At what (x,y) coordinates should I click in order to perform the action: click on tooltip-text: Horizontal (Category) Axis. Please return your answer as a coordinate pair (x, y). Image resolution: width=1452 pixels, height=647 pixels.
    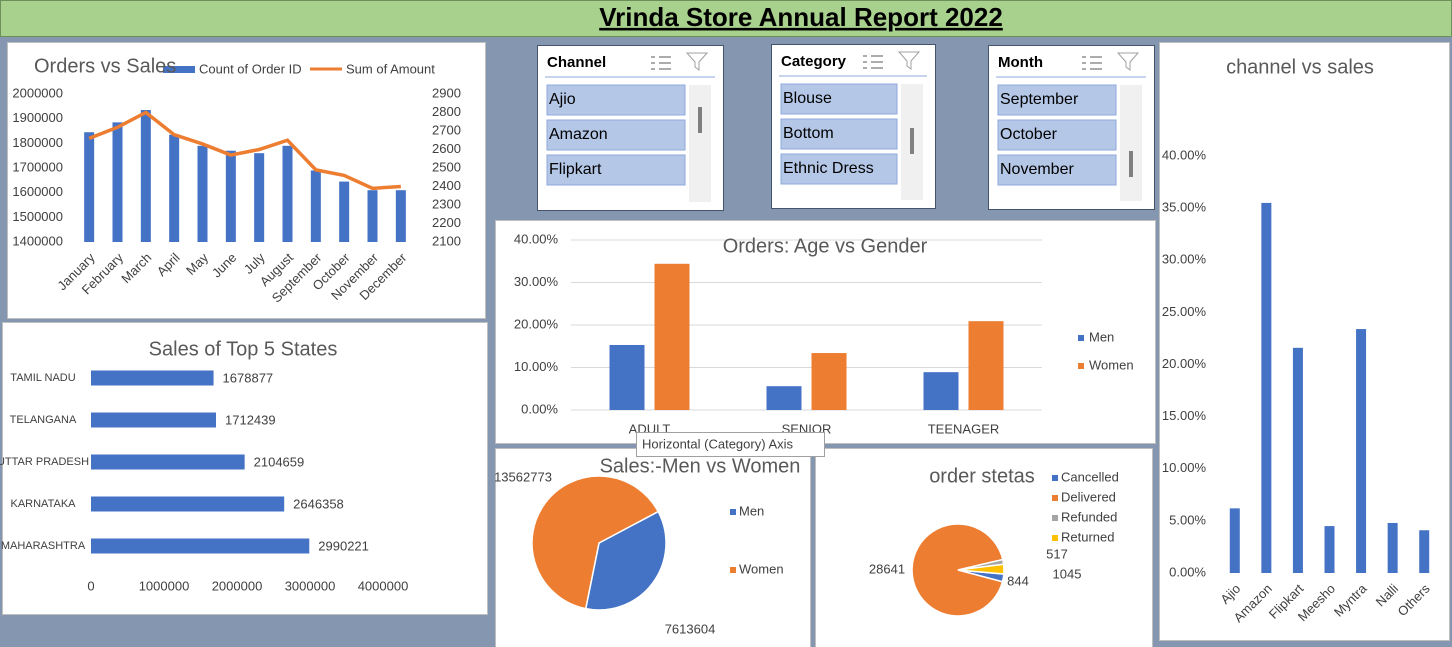
    Looking at the image, I should click on (717, 443).